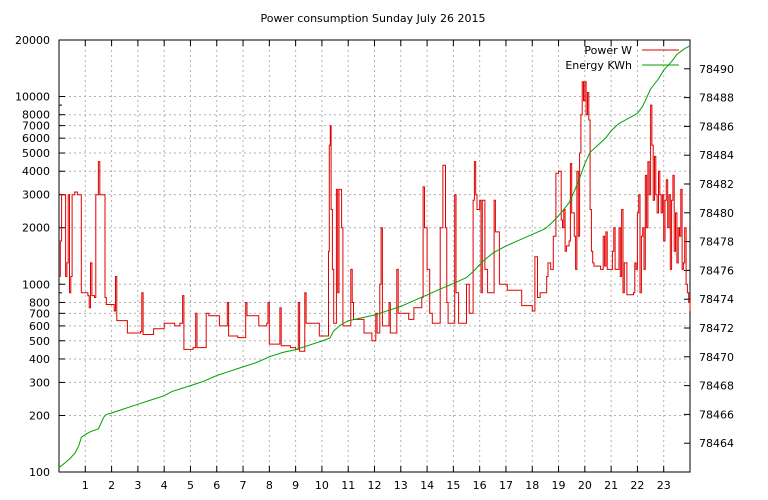  What do you see at coordinates (243, 485) in the screenshot?
I see `x-tick-label: 7` at bounding box center [243, 485].